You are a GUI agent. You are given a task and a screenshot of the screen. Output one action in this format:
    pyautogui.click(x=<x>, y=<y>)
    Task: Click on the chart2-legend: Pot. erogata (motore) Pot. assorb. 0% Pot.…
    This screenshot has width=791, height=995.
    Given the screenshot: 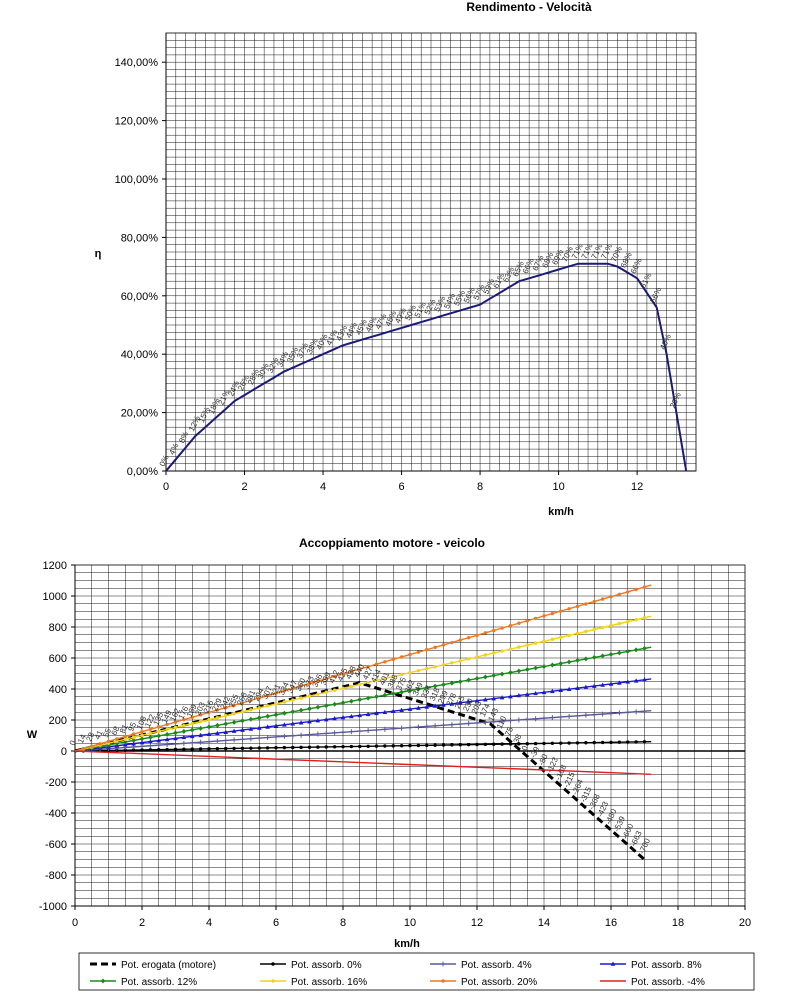 What is the action you would take?
    pyautogui.click(x=416, y=971)
    